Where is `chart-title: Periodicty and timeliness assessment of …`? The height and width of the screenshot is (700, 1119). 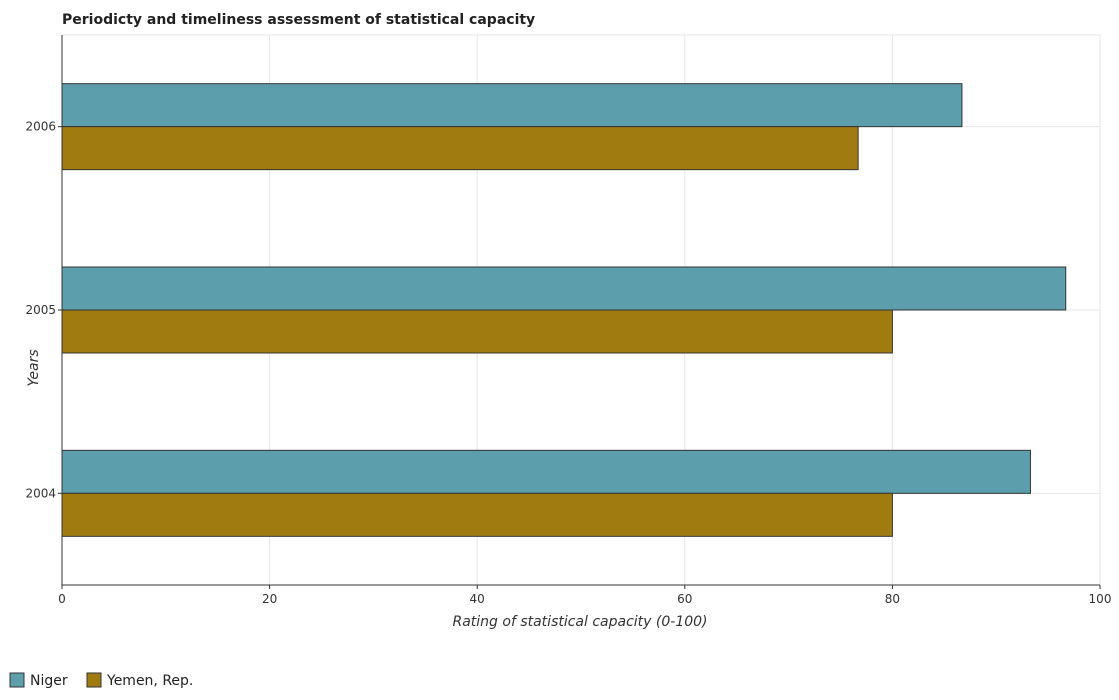
chart-title: Periodicty and timeliness assessment of … is located at coordinates (298, 20).